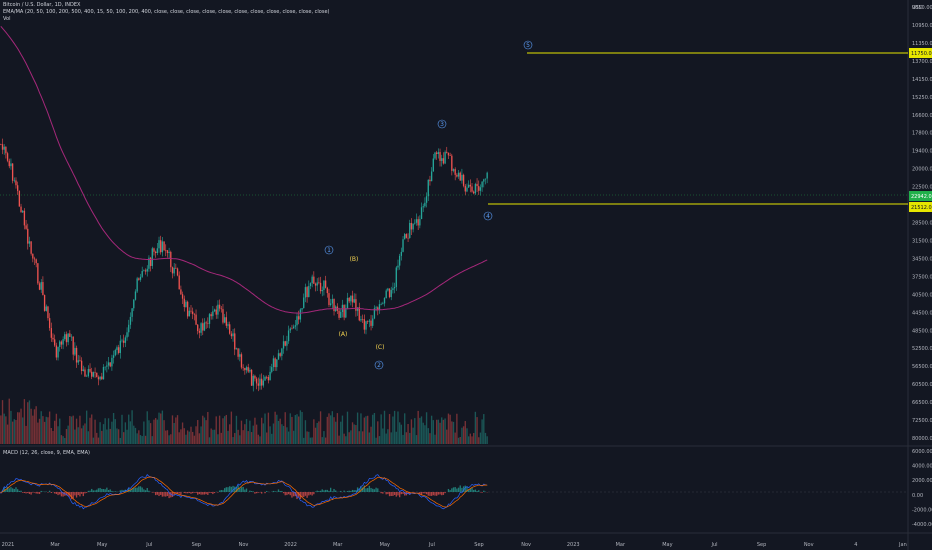 This screenshot has width=932, height=550. What do you see at coordinates (922, 62) in the screenshot?
I see `price-tick-label: 13700.00` at bounding box center [922, 62].